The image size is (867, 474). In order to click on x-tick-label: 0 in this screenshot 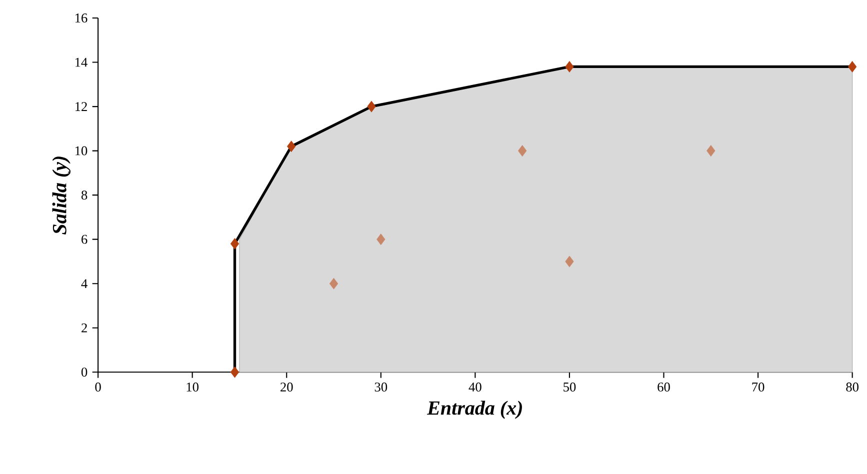, I will do `click(98, 387)`.